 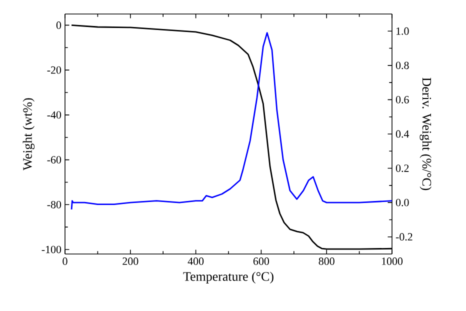 I want to click on y-tick-label: -60, so click(x=54, y=160).